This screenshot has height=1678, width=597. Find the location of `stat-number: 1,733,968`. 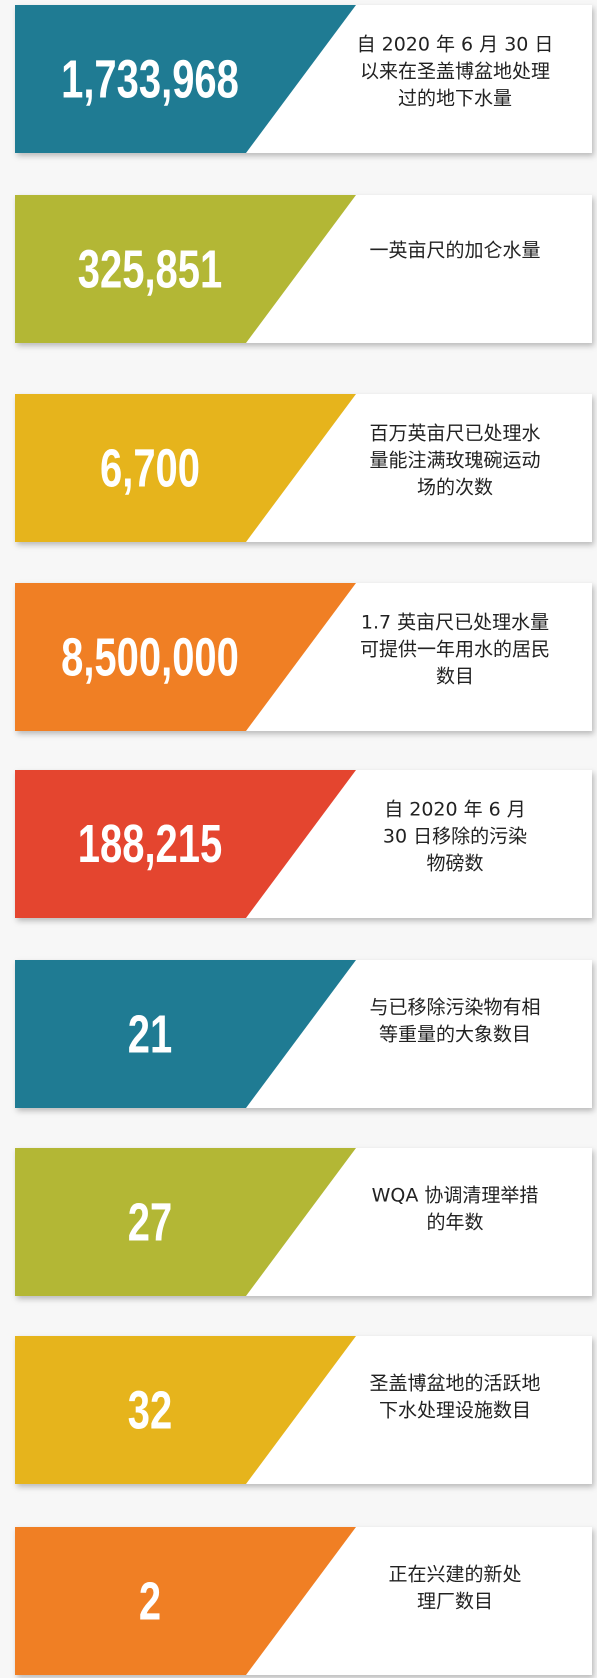

stat-number: 1,733,968 is located at coordinates (150, 80).